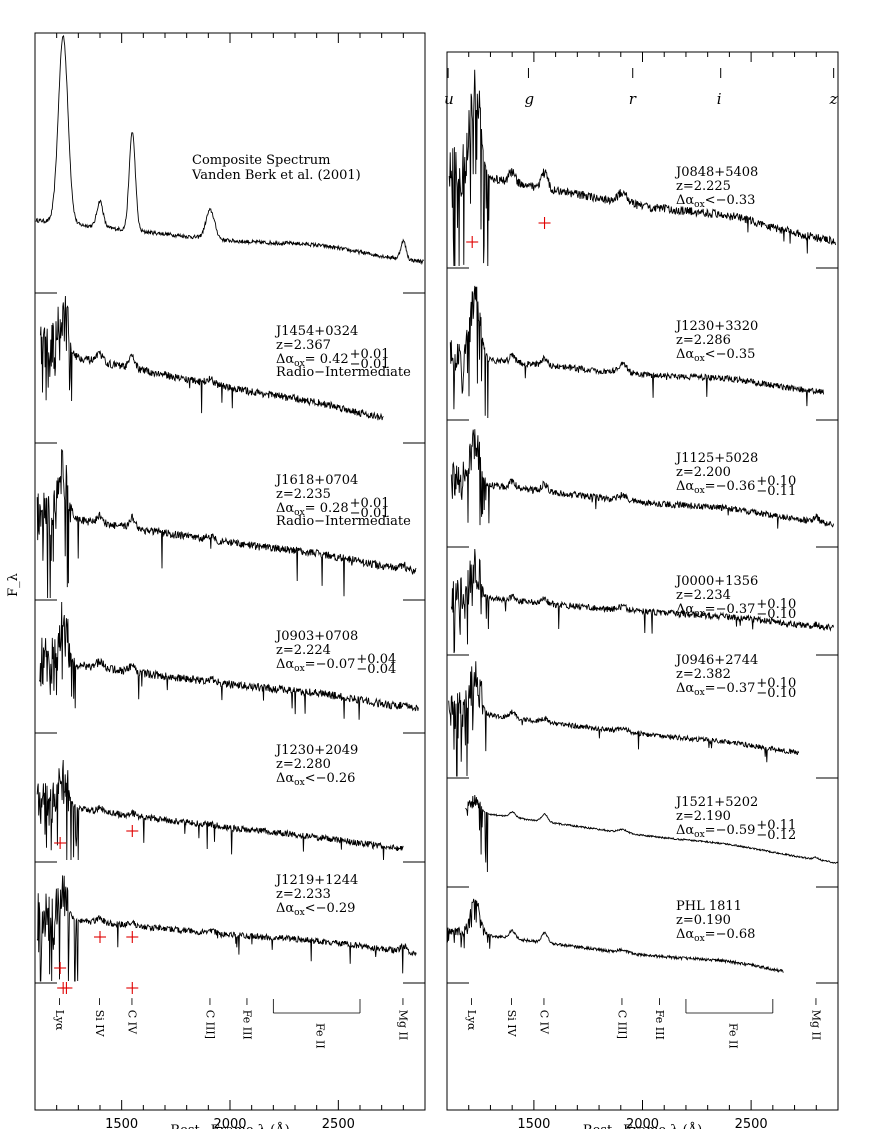 This screenshot has width=872, height=1129. Describe the element at coordinates (716, 802) in the screenshot. I see `quasar-name: J1521+5202` at that location.